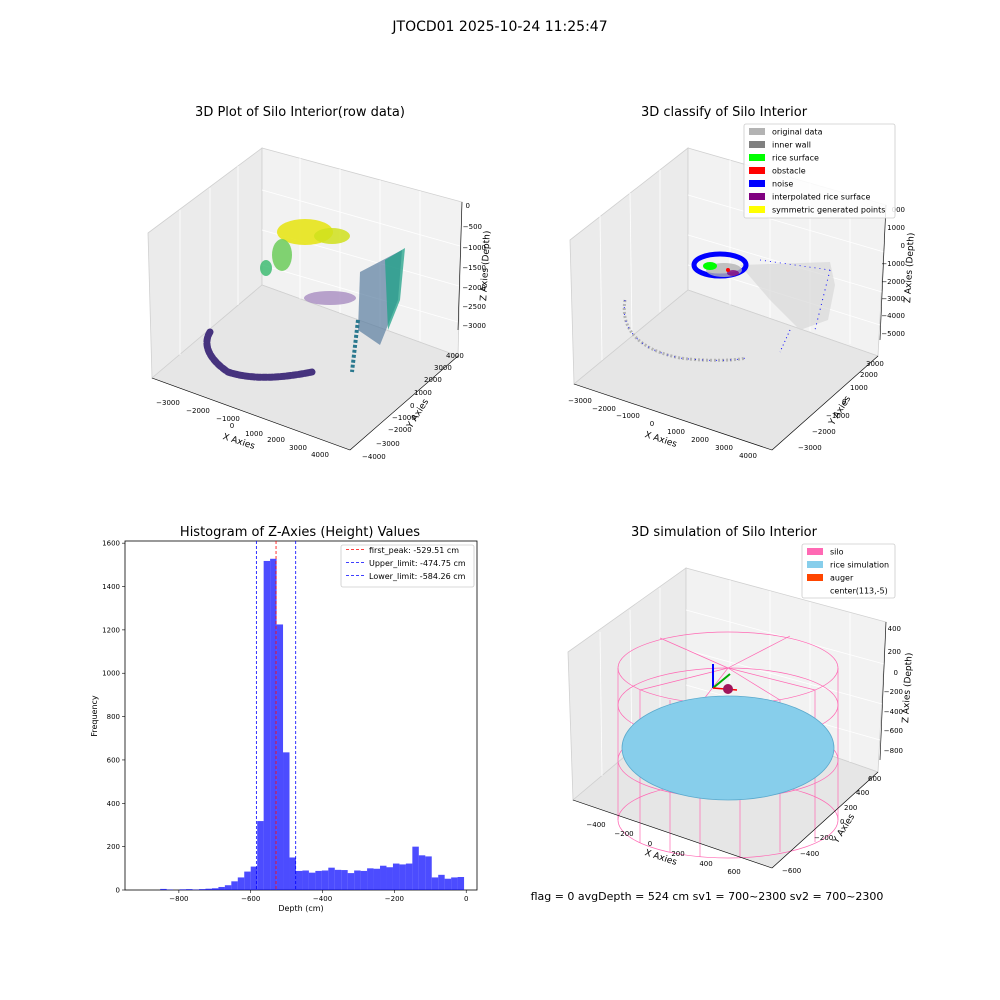  I want to click on classify-xtick: 0, so click(652, 424).